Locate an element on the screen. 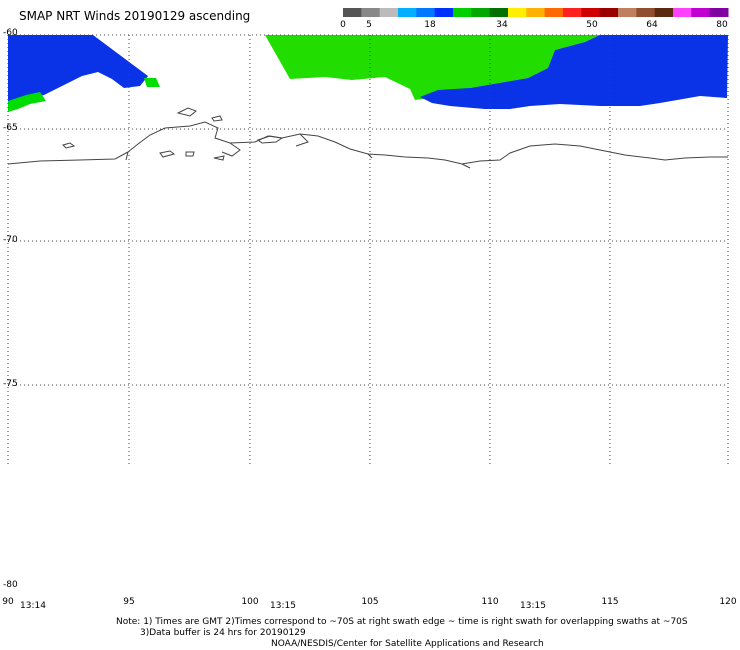 The height and width of the screenshot is (650, 740). coastline-main is located at coordinates (367, 143).